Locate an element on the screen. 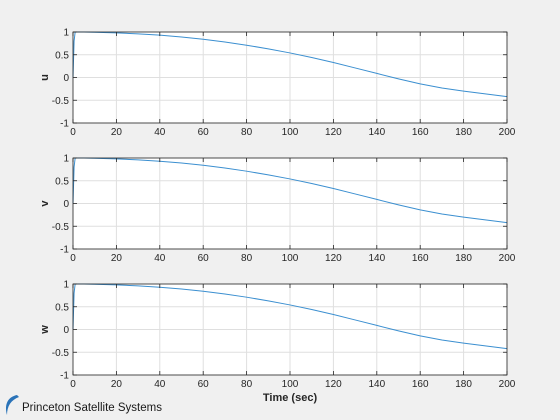 The width and height of the screenshot is (560, 420). logo-text: Princeton Satellite Systems is located at coordinates (92, 408).